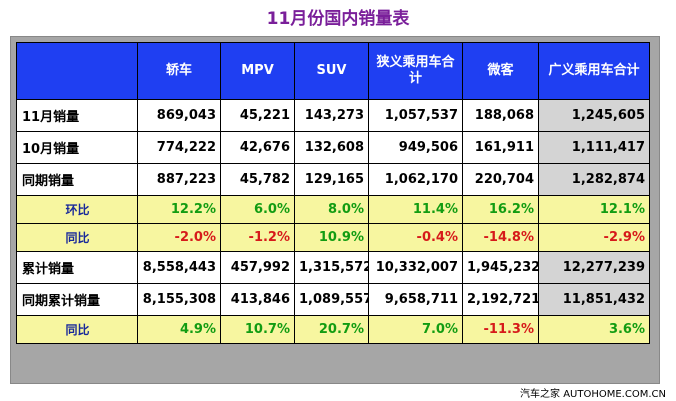 Image resolution: width=676 pixels, height=401 pixels. Describe the element at coordinates (257, 329) in the screenshot. I see `table-cell: 10.7%` at that location.